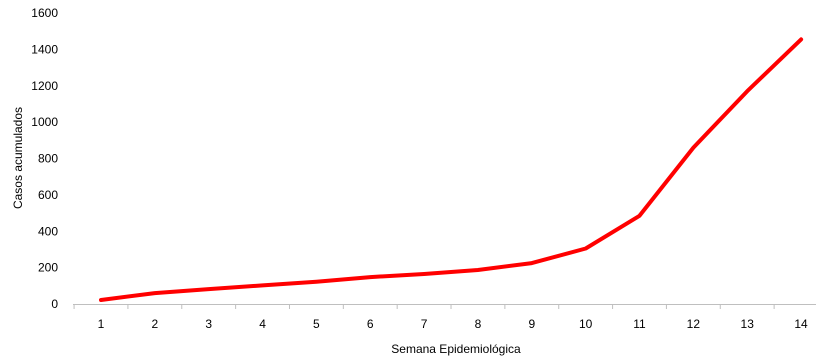 This screenshot has height=364, width=821. I want to click on y-tick-label: 400, so click(48, 231).